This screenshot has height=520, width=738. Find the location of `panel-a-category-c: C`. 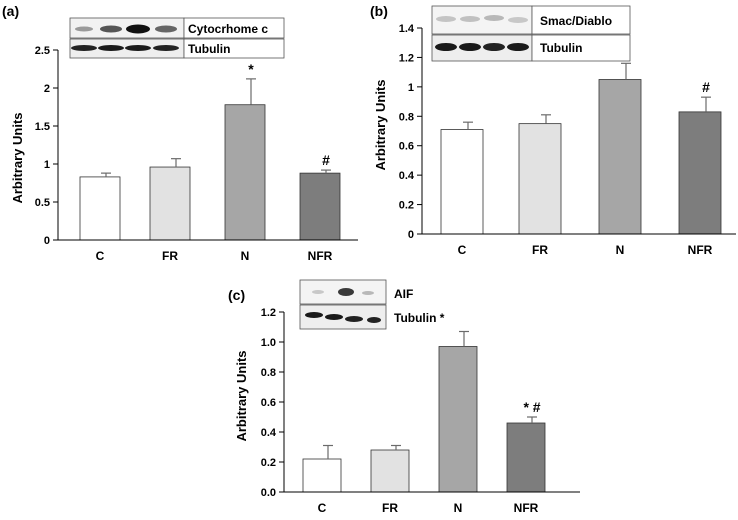

panel-a-category-c: C is located at coordinates (100, 256).